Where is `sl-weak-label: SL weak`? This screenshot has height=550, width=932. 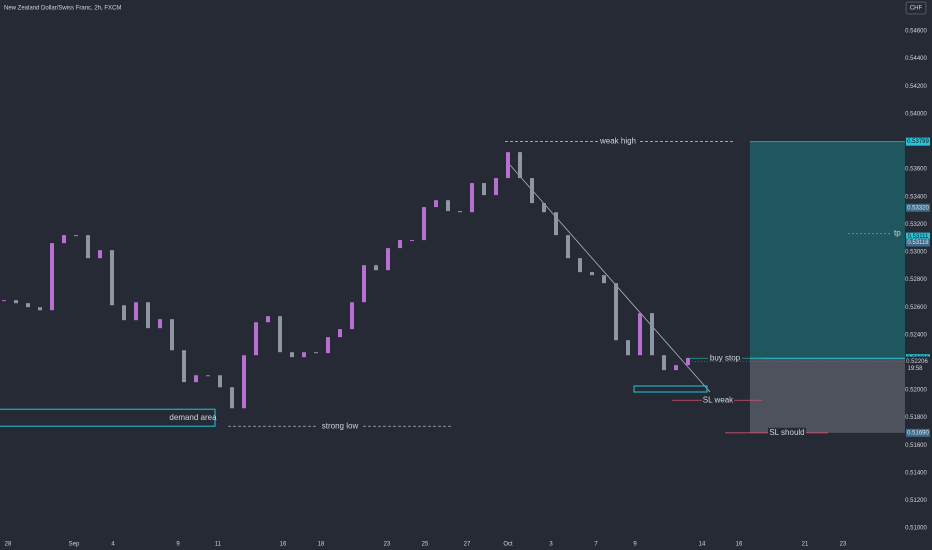 sl-weak-label: SL weak is located at coordinates (718, 399).